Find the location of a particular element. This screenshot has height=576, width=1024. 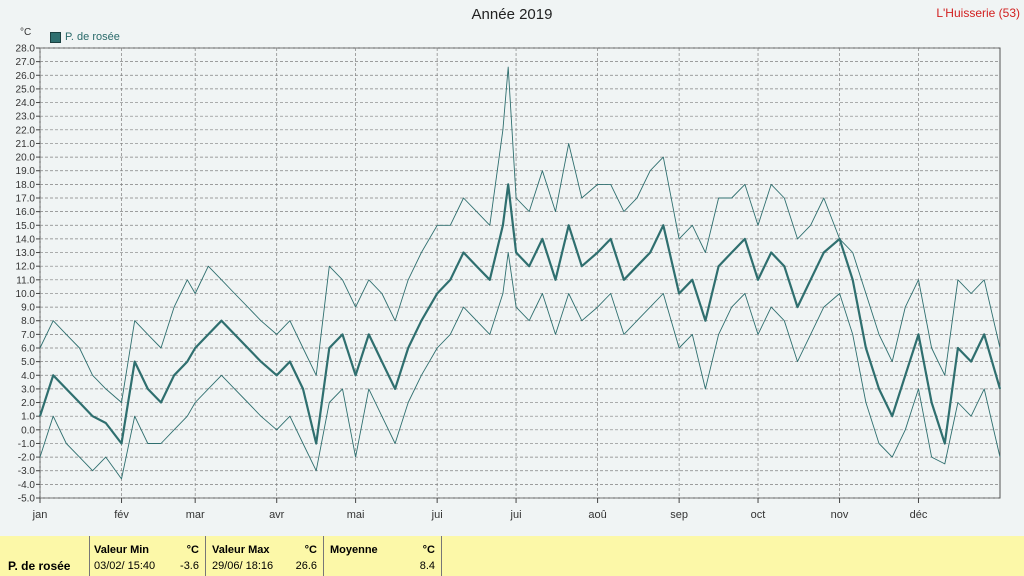

x-tick-label: sep is located at coordinates (679, 515).